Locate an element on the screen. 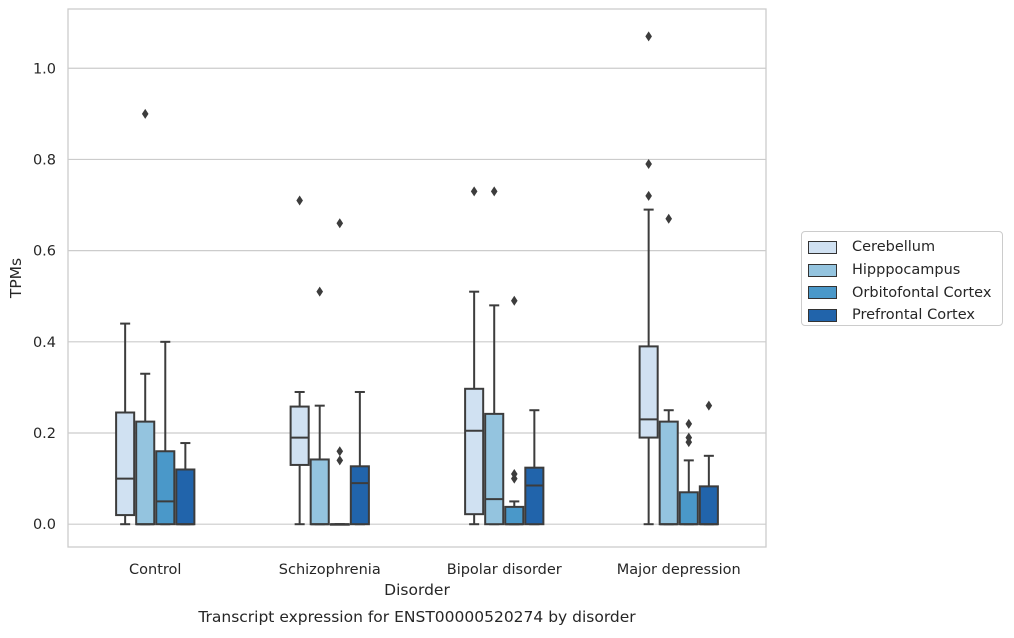  legend-item: Orbitofontal Cortex is located at coordinates (905, 292).